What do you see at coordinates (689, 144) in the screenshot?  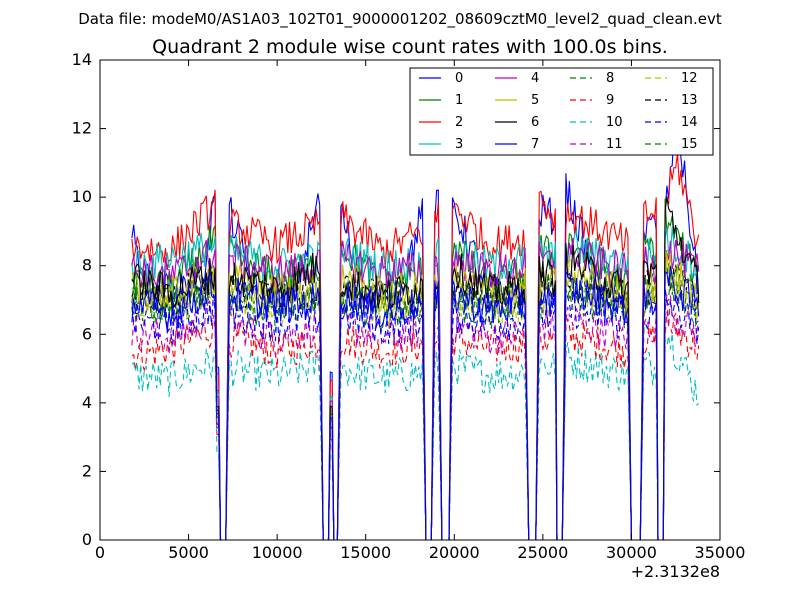 I see `legend-label-15: 15` at bounding box center [689, 144].